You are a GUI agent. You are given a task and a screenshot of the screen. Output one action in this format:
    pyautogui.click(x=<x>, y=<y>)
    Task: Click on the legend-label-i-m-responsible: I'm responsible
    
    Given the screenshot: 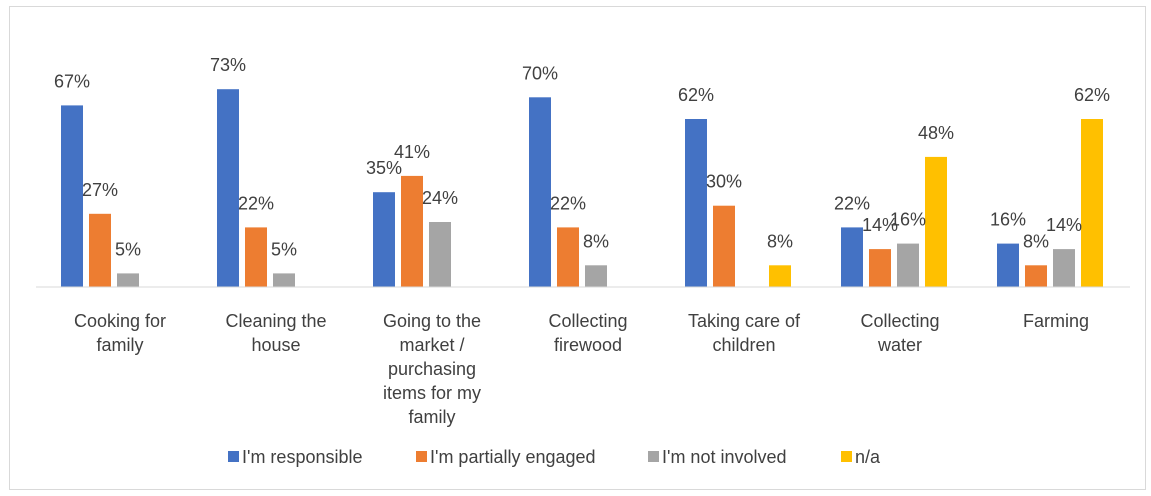 What is the action you would take?
    pyautogui.click(x=302, y=457)
    